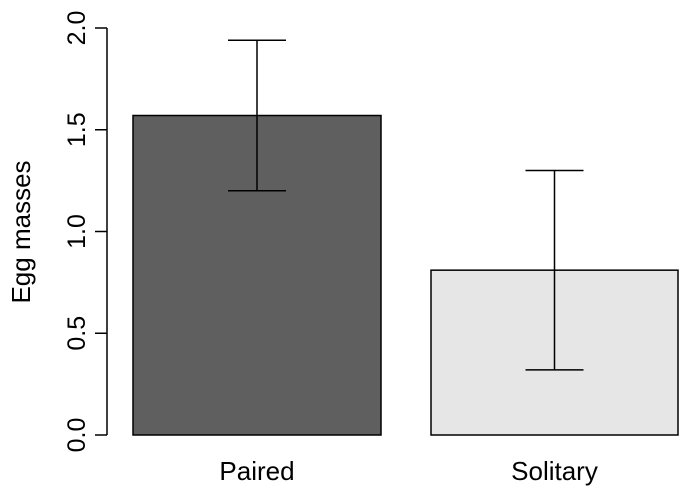 This screenshot has width=688, height=494. Describe the element at coordinates (77, 435) in the screenshot. I see `y-tick-label: 0.0` at that location.